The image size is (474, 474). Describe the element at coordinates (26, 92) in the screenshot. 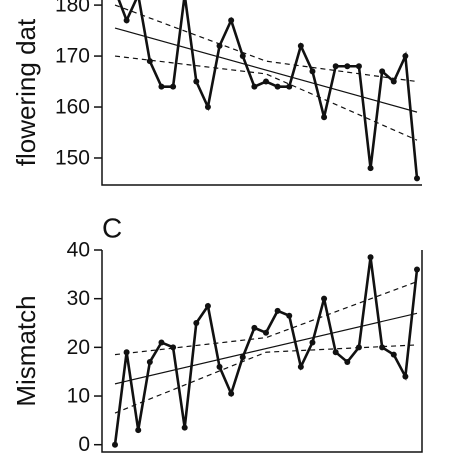

I see `y-axis-label: flowering dat` at that location.